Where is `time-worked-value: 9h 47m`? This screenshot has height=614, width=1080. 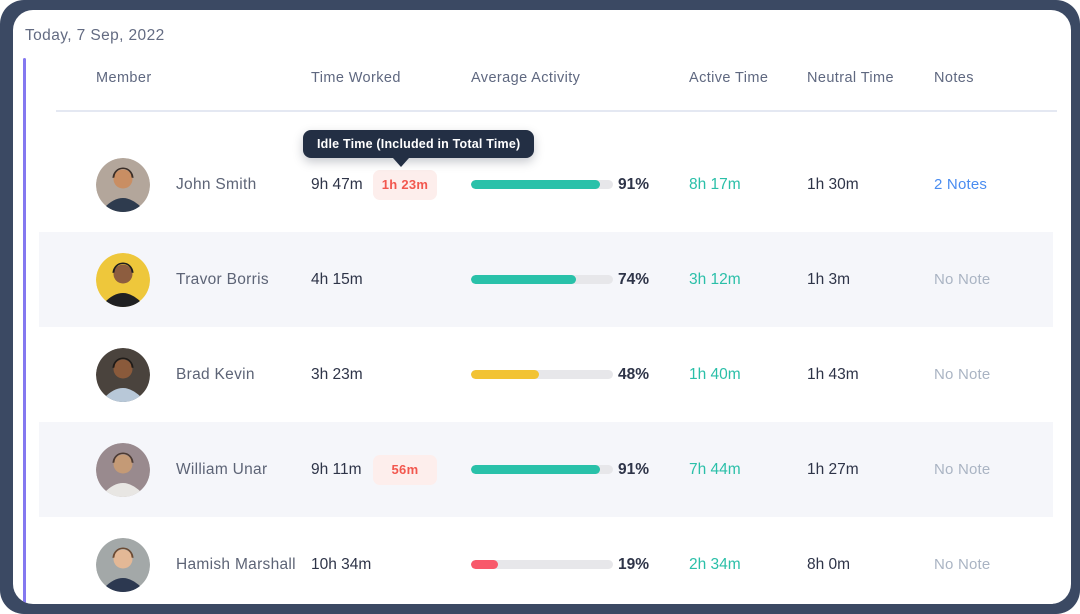 time-worked-value: 9h 47m is located at coordinates (337, 184).